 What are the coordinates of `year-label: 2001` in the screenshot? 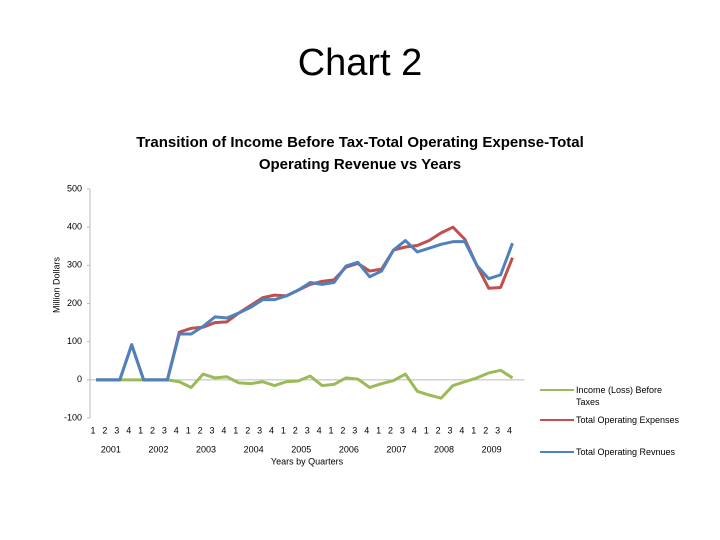 It's located at (111, 449).